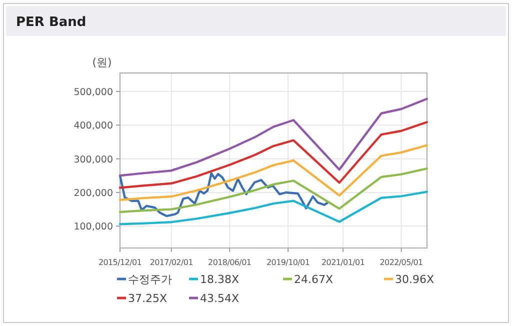  Describe the element at coordinates (93, 160) in the screenshot. I see `y-tick-label: 300,000` at that location.